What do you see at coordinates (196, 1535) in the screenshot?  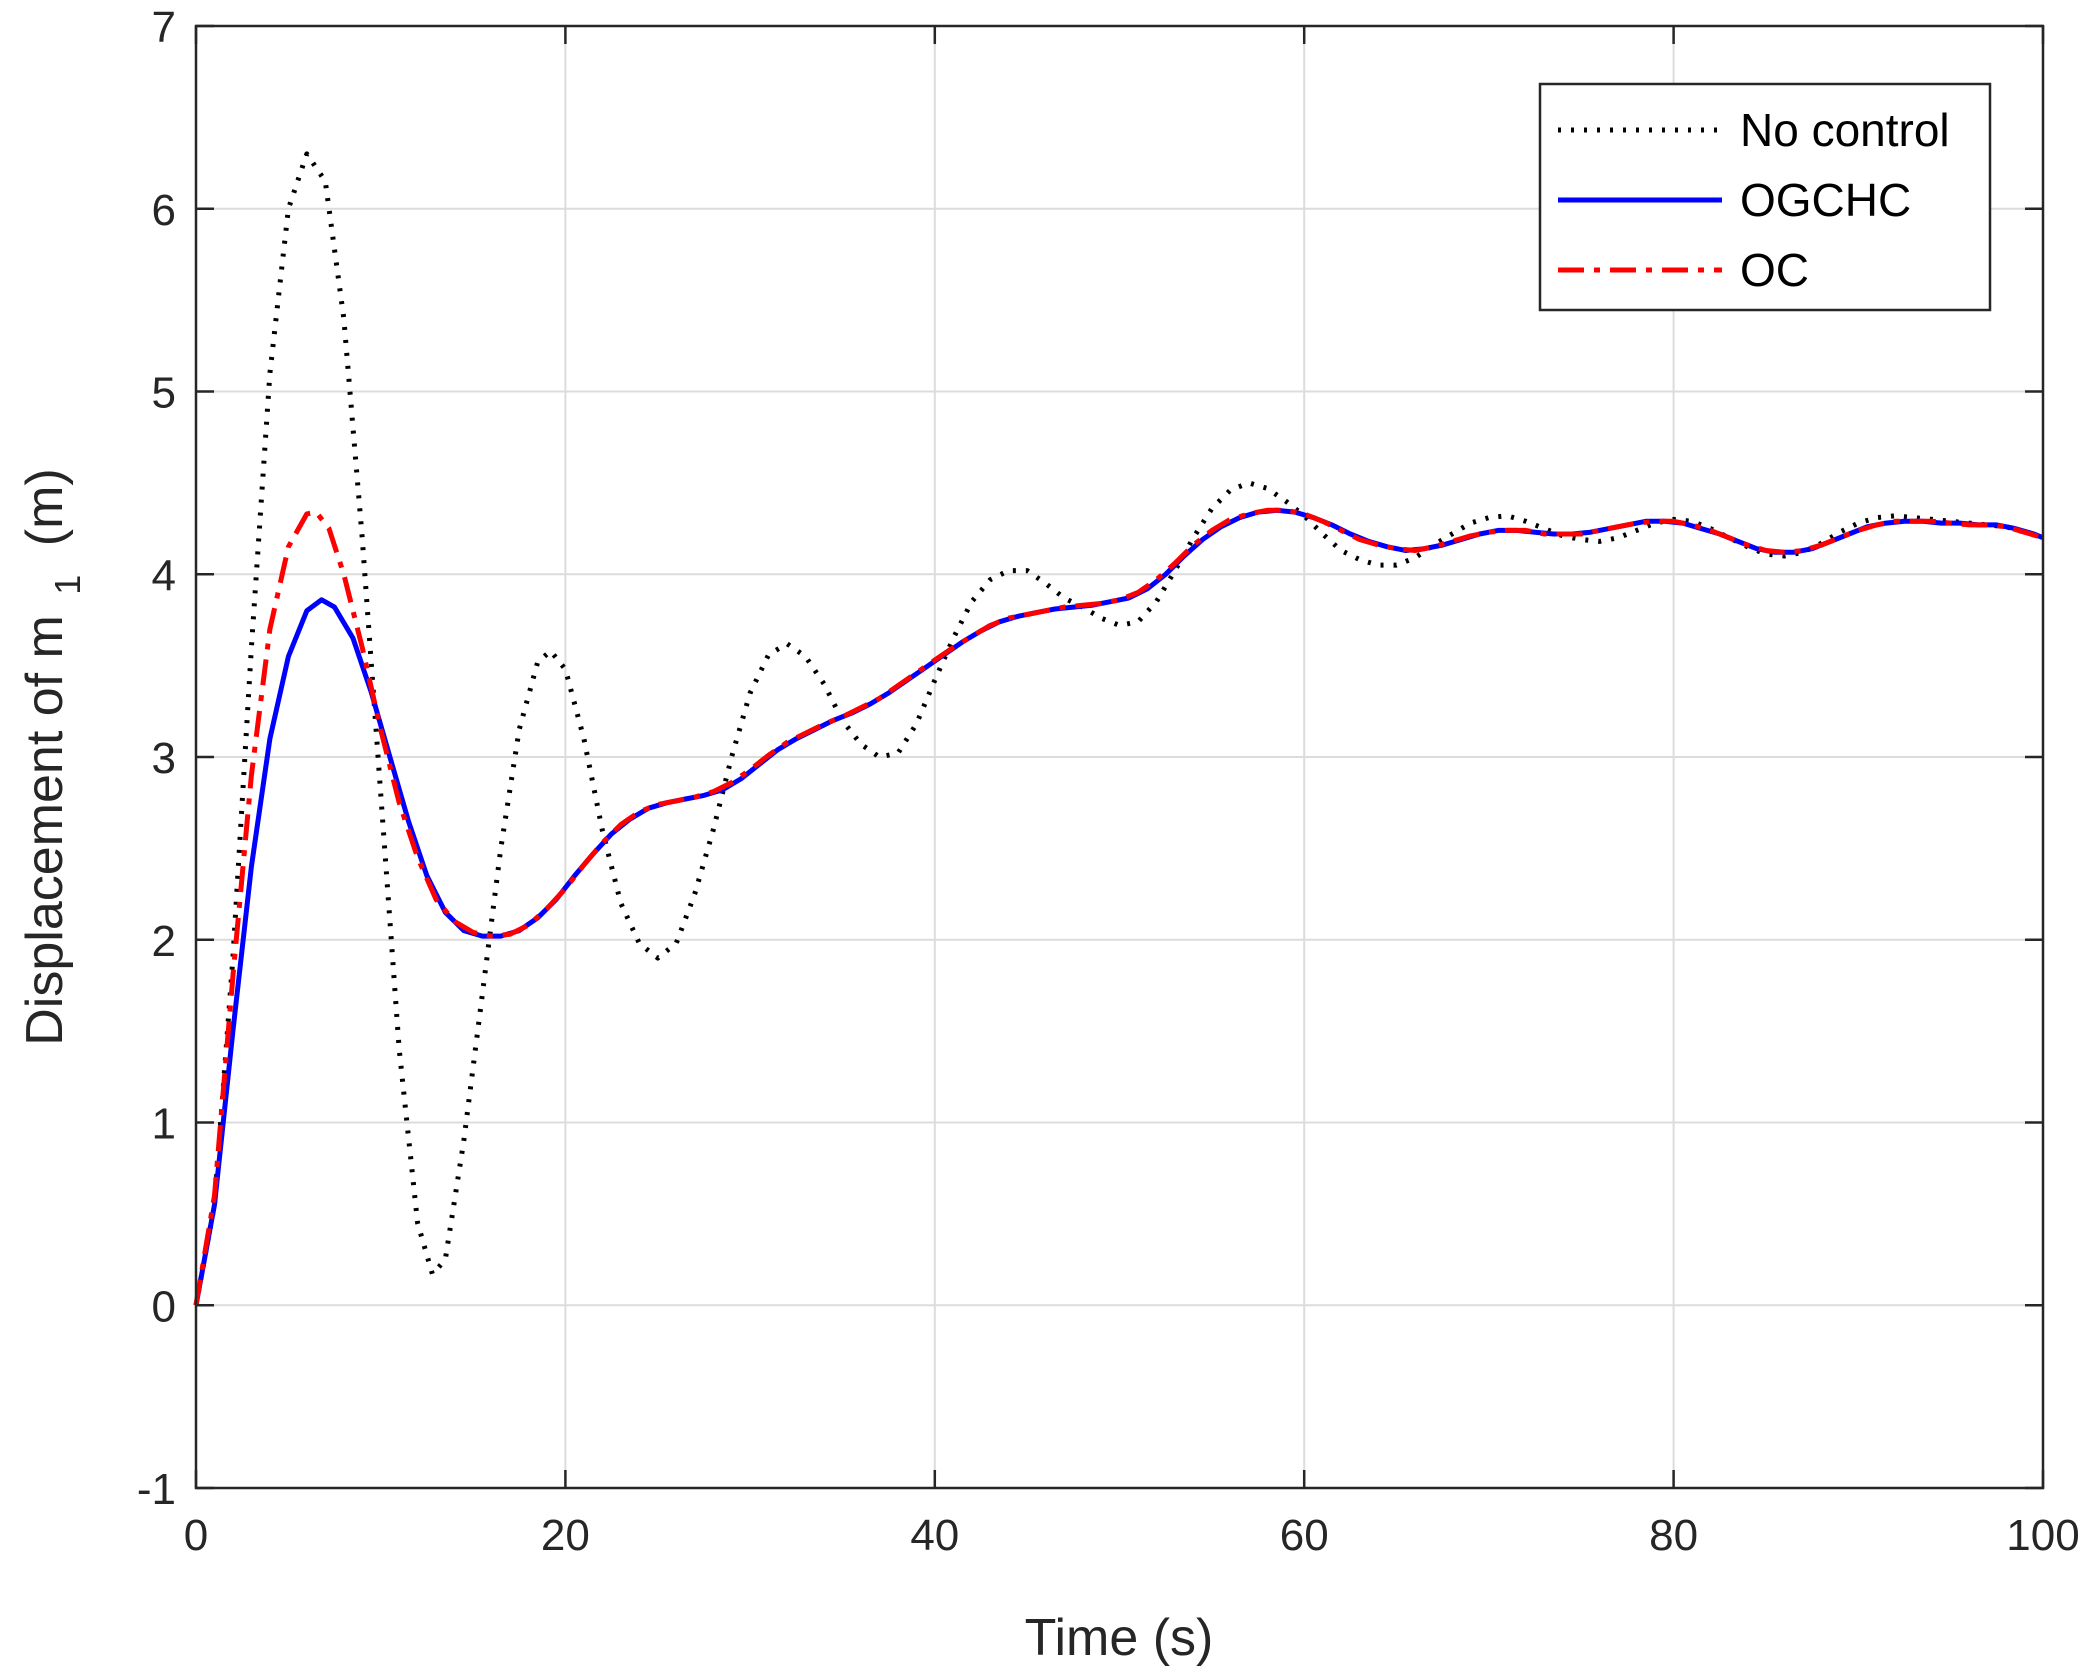 I see `x-tick-label: 0` at bounding box center [196, 1535].